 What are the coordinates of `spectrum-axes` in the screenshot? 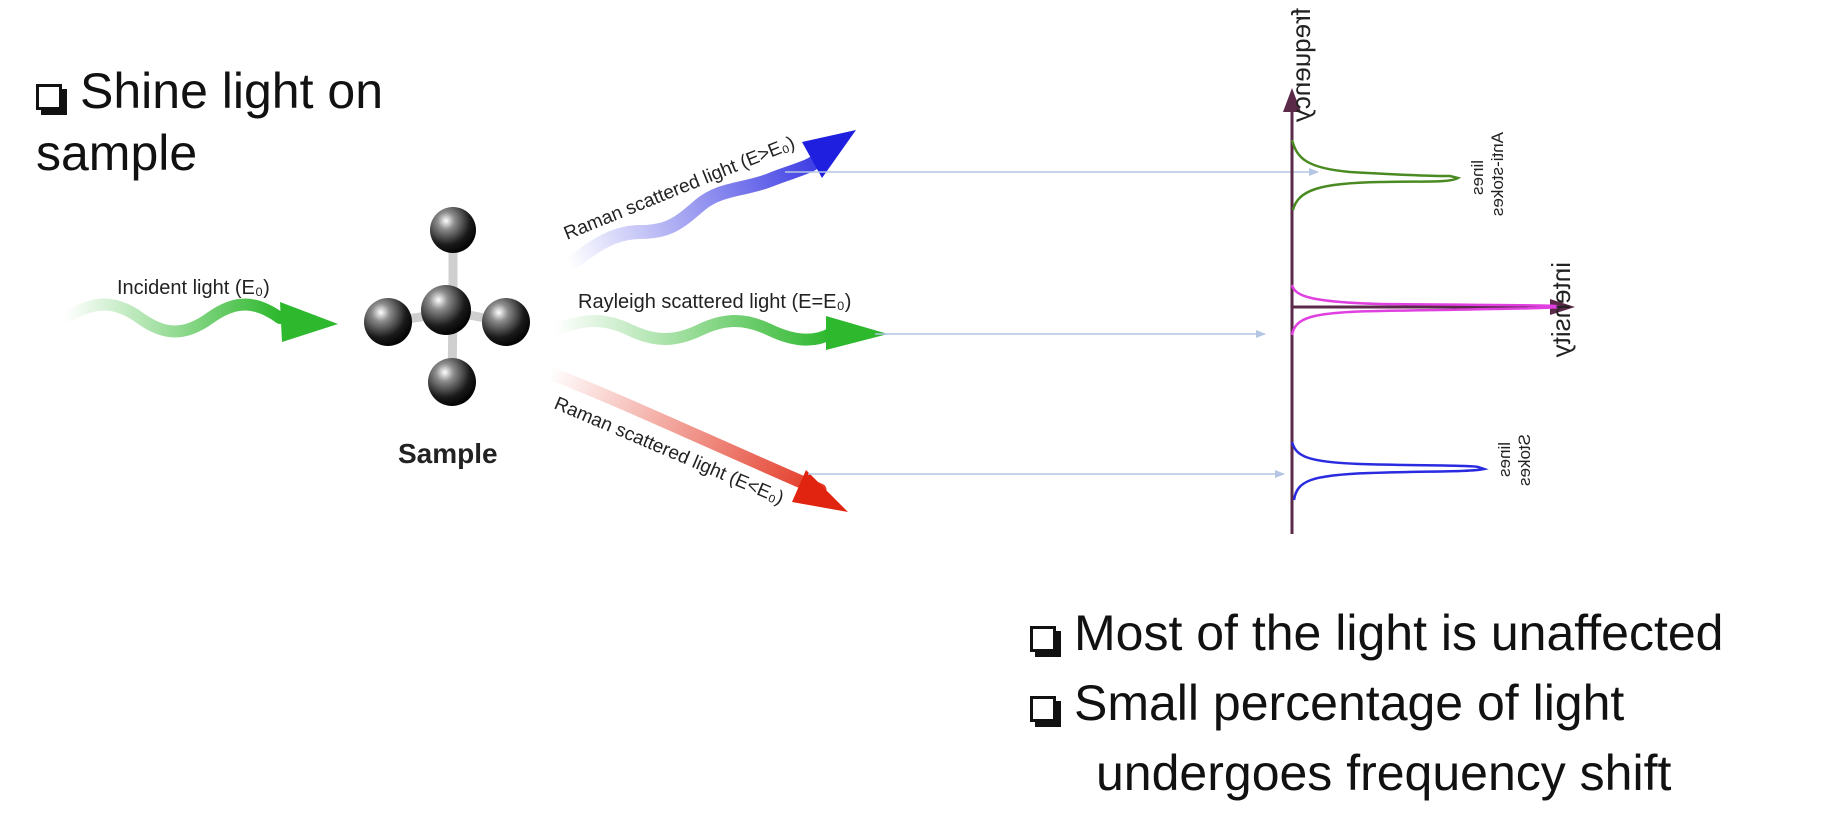 It's located at (1429, 311).